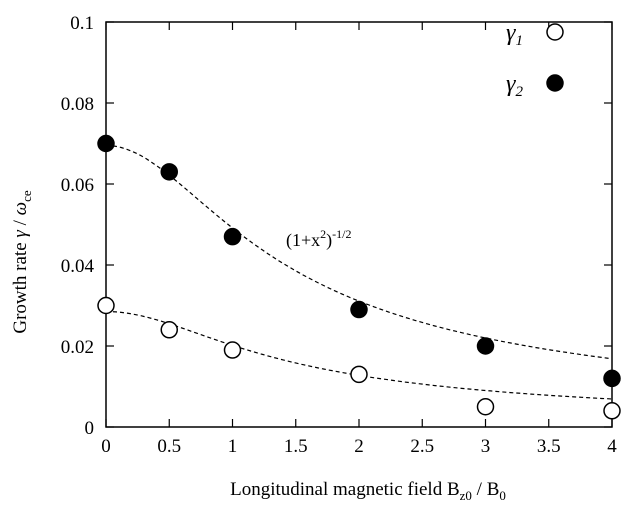 The image size is (624, 506). I want to click on x-axis-title: Longitudinal magnetic field Bz0 / B0, so click(368, 491).